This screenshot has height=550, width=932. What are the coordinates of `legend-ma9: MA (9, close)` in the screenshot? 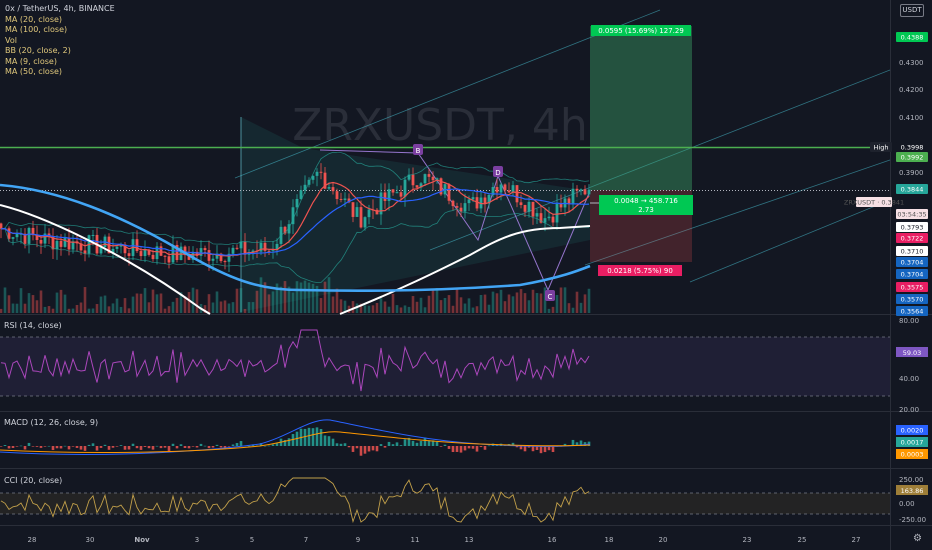 It's located at (31, 61).